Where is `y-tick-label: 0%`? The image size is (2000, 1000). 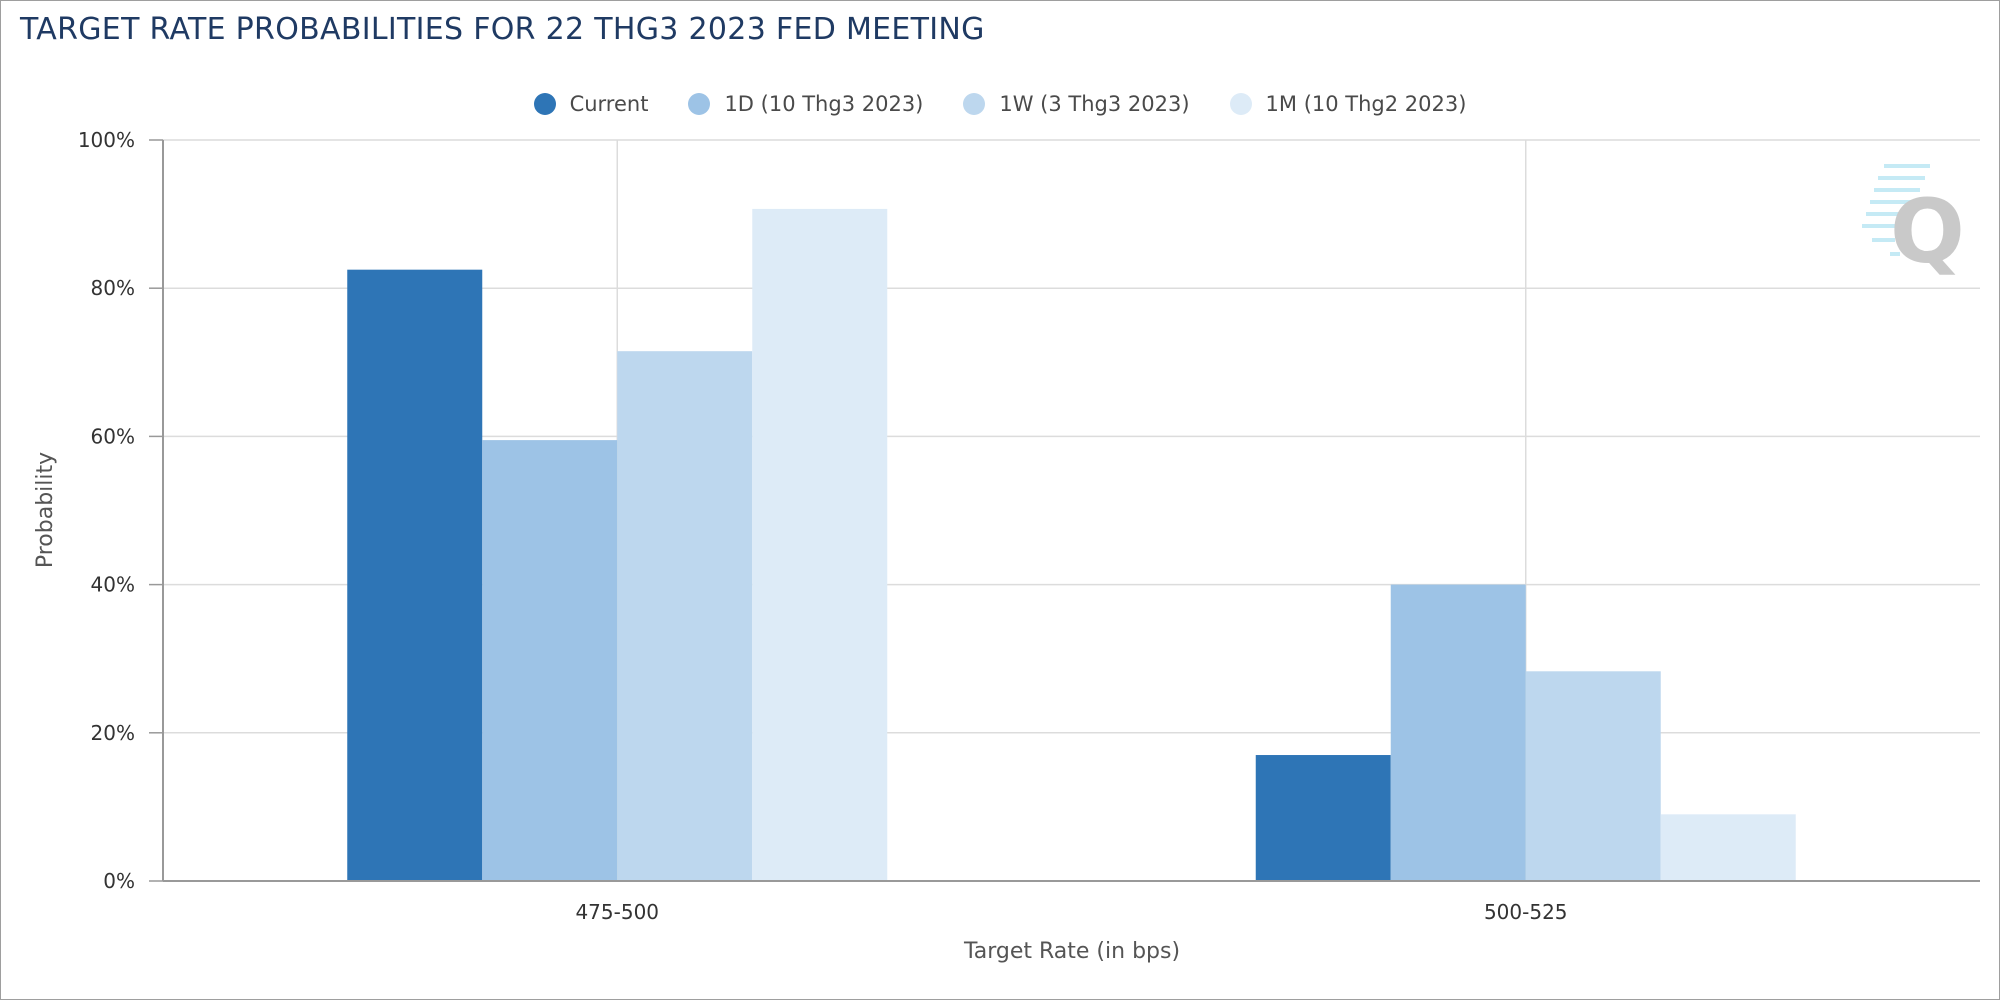
y-tick-label: 0% is located at coordinates (119, 881).